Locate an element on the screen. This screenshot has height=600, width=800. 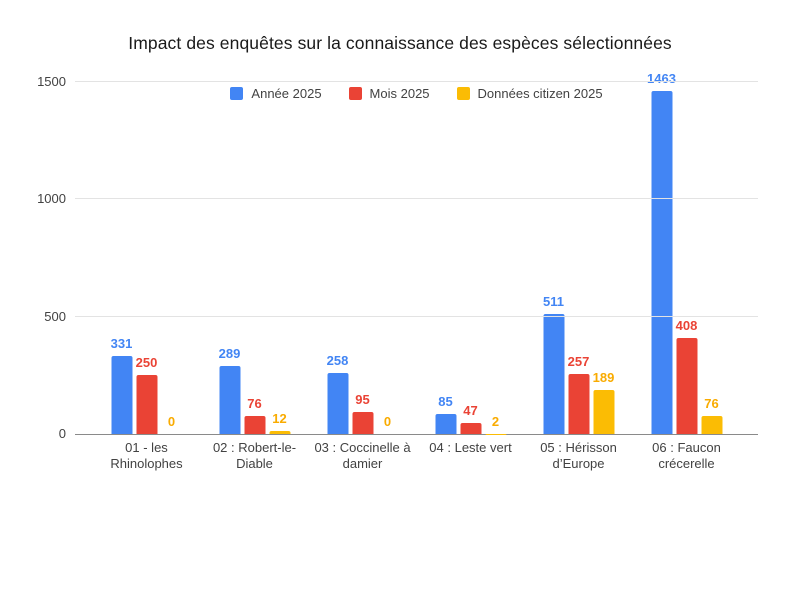
bar-ann-e-2025-2: 258 is located at coordinates (337, 393).